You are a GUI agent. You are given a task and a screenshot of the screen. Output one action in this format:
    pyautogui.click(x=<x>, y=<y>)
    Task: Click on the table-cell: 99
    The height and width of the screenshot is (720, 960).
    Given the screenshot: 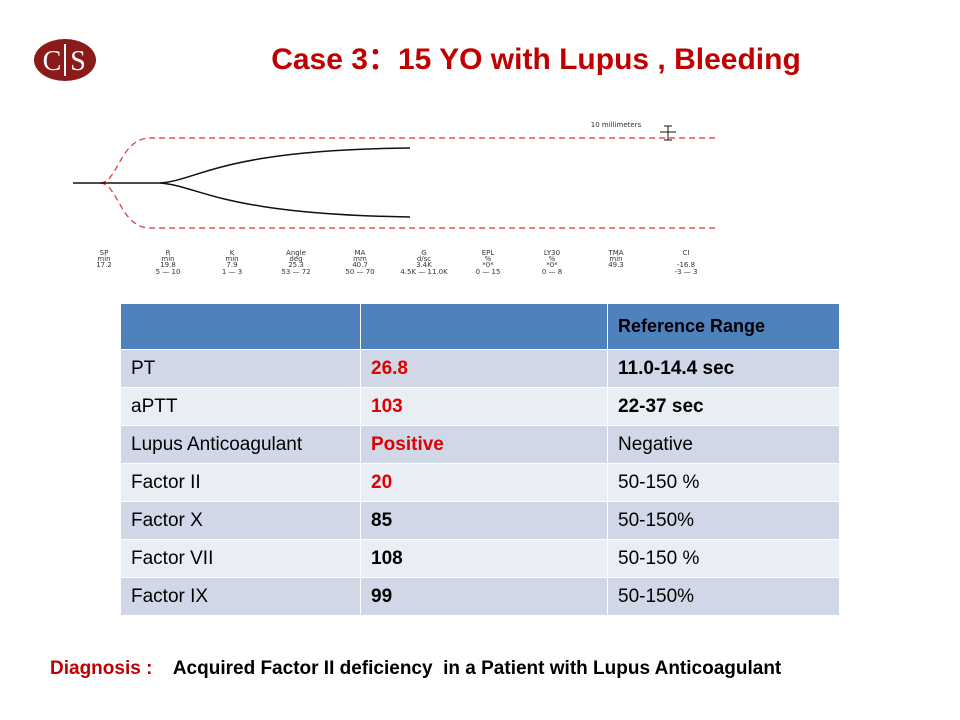 What is the action you would take?
    pyautogui.click(x=484, y=596)
    